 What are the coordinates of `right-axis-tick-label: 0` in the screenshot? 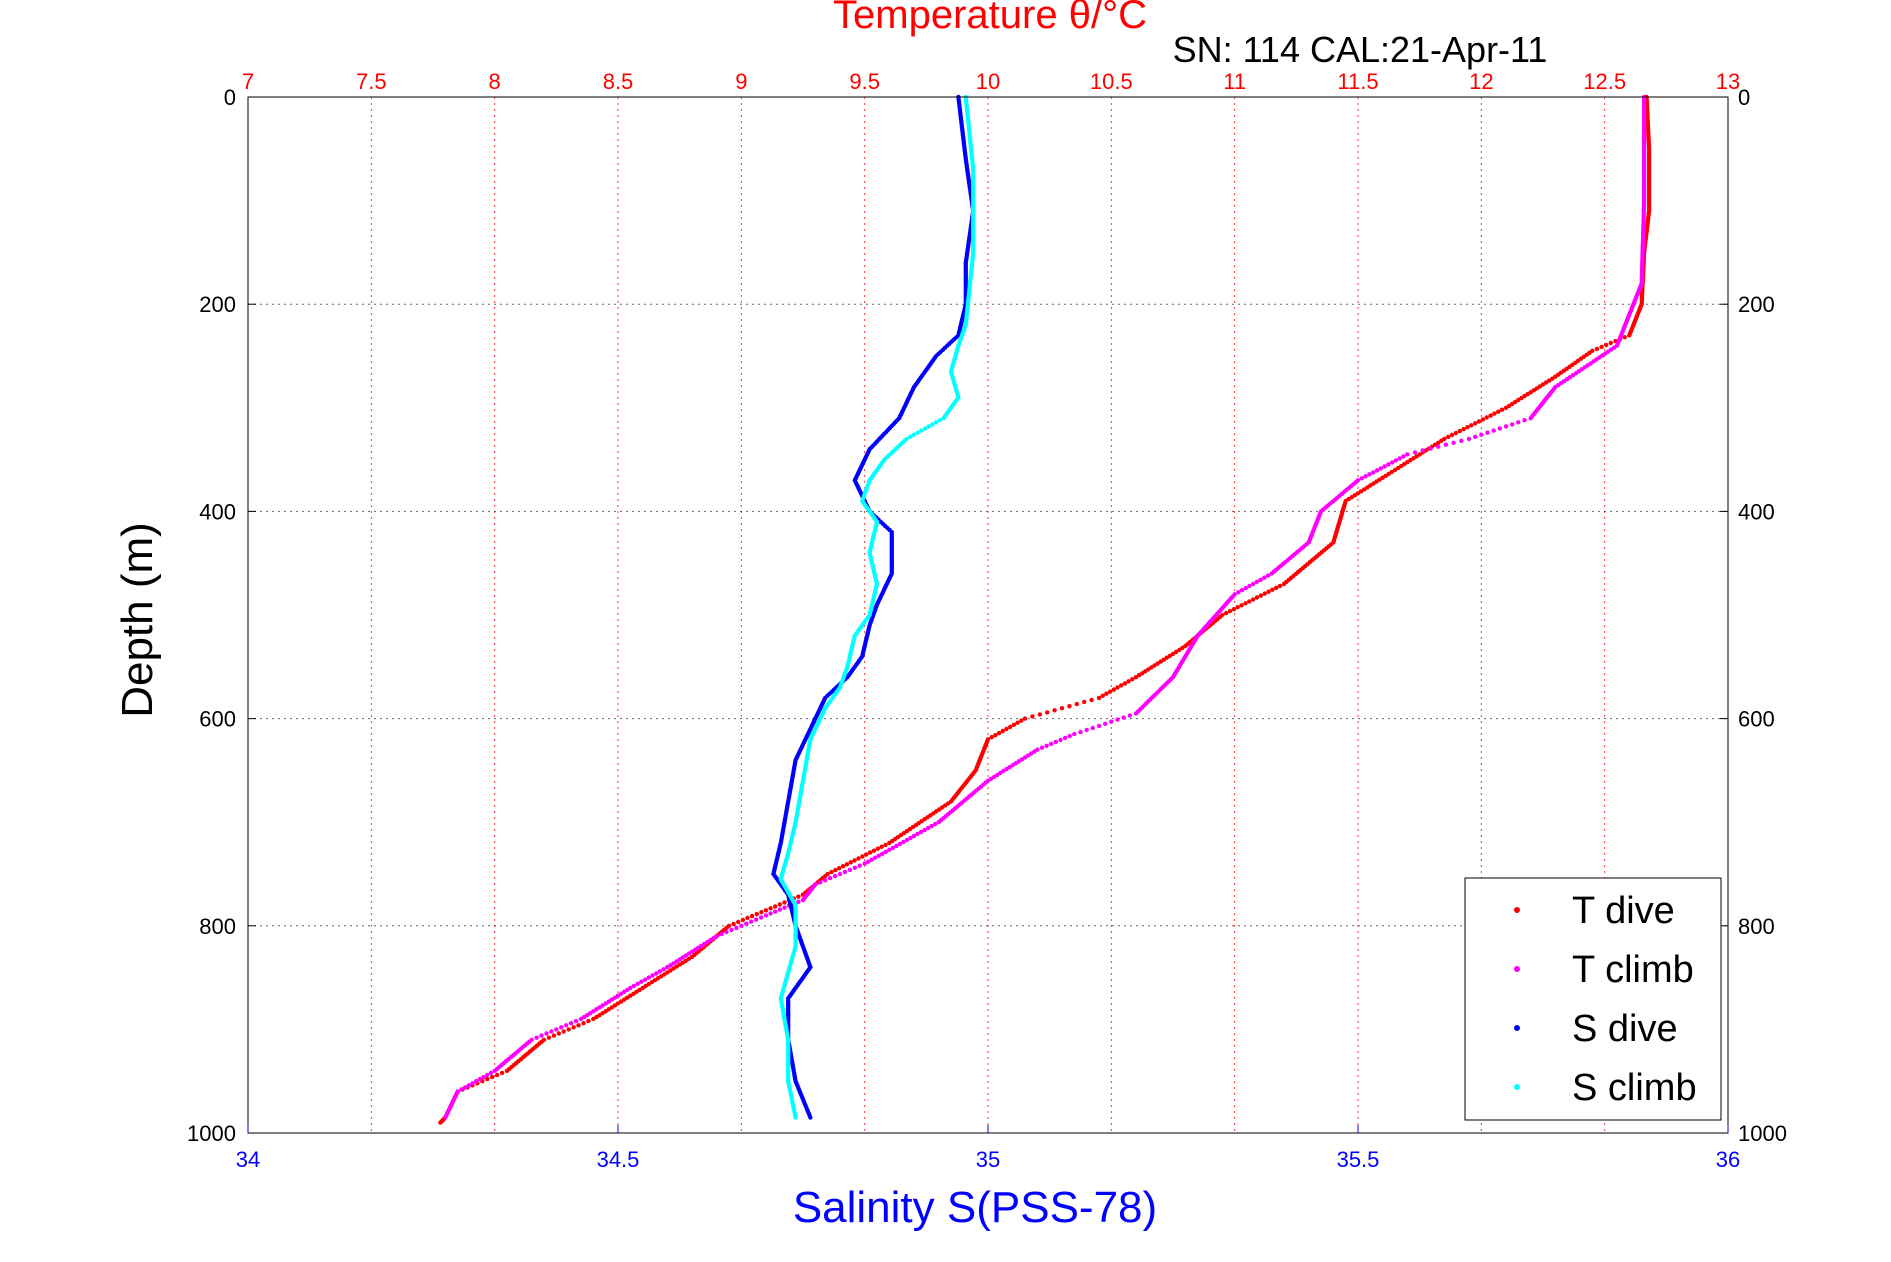 It's located at (1744, 97).